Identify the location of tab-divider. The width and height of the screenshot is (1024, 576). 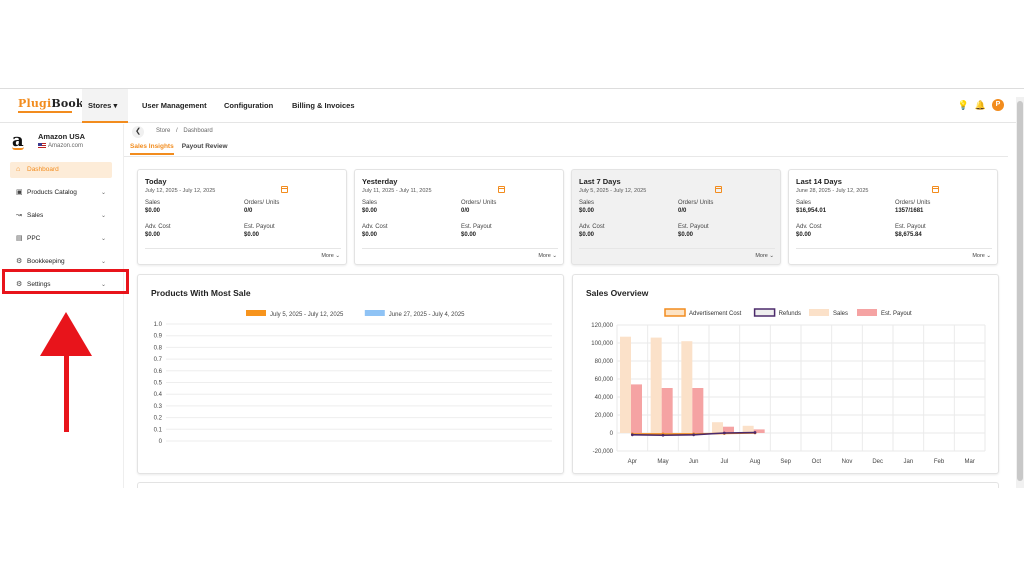
(566, 156).